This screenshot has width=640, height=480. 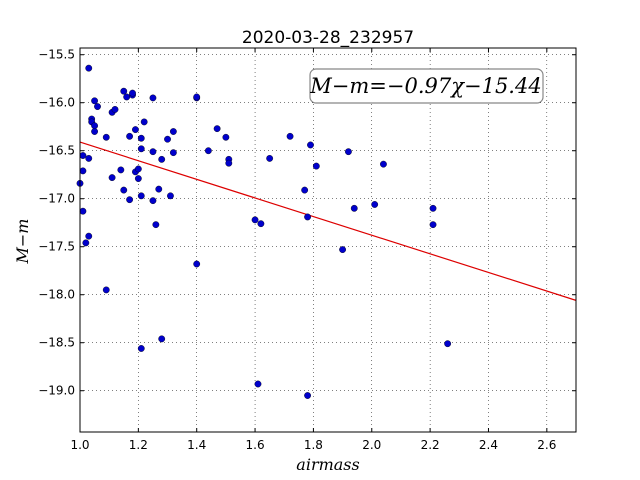 I want to click on annotation-box, so click(x=426, y=86).